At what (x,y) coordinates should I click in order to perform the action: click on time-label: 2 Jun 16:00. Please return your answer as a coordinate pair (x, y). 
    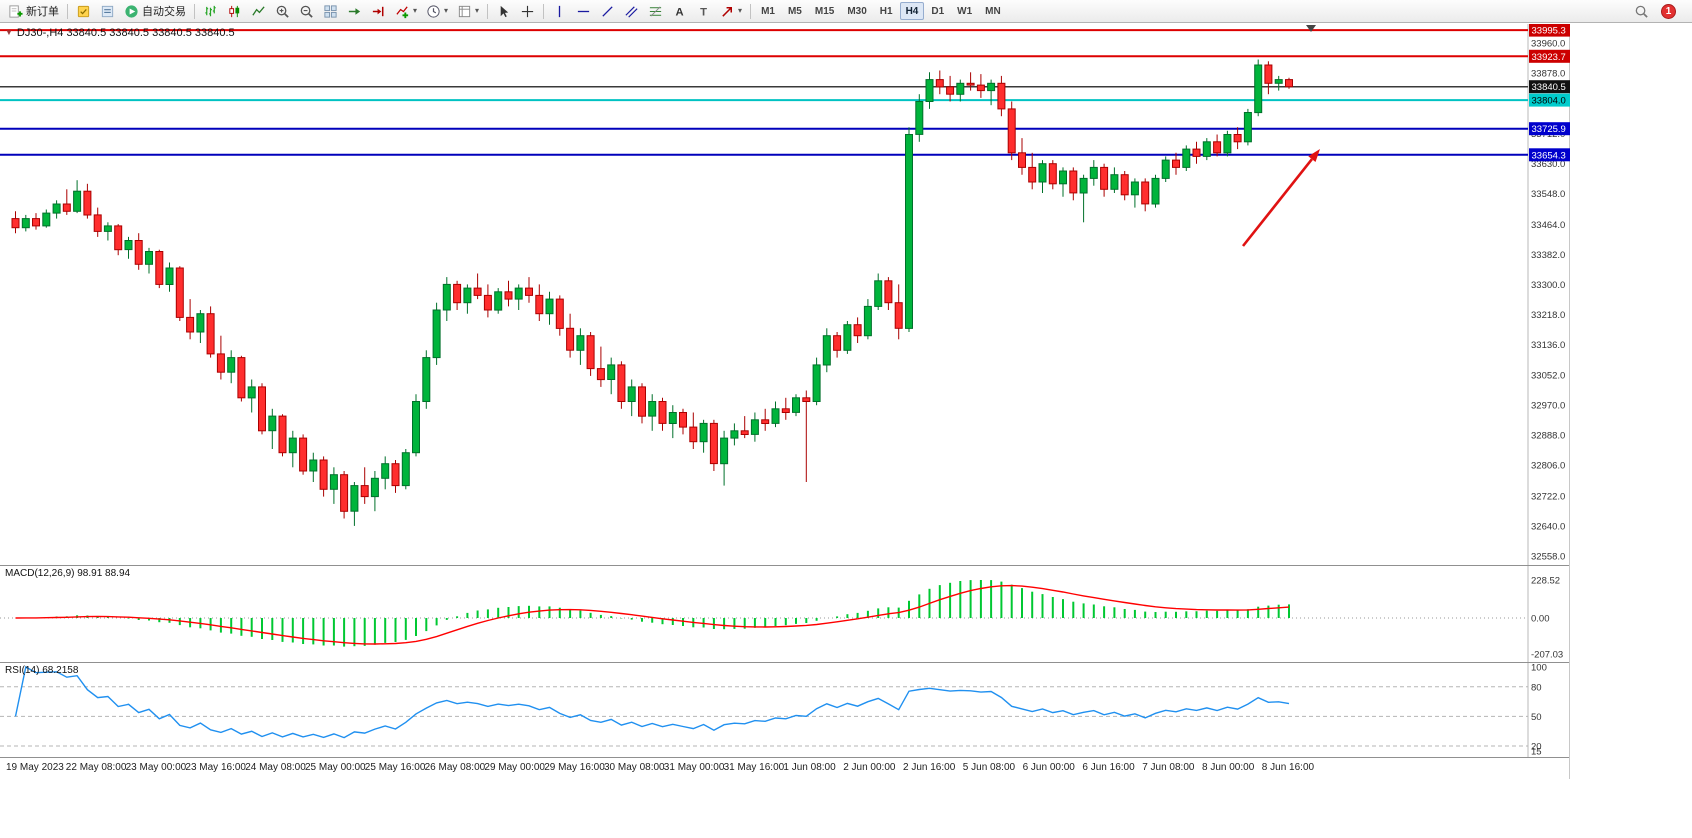
    Looking at the image, I should click on (929, 767).